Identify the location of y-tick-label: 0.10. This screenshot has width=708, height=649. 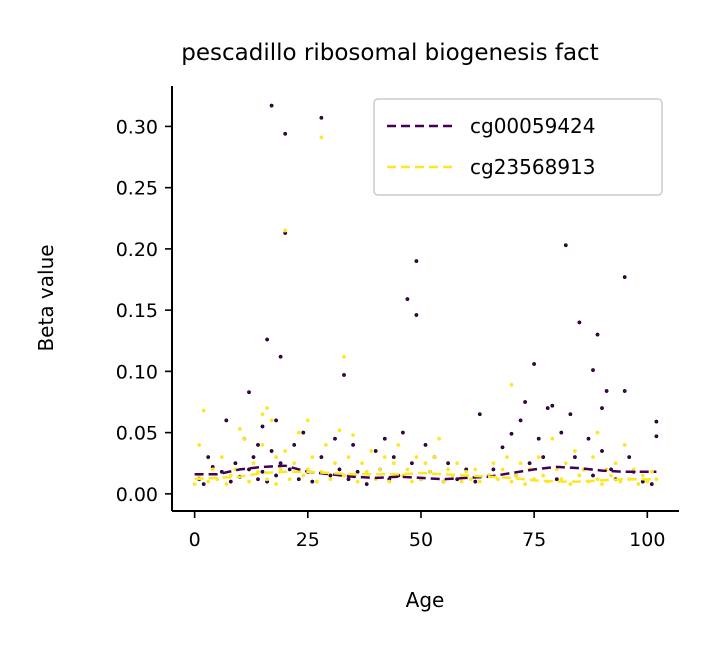
(137, 372).